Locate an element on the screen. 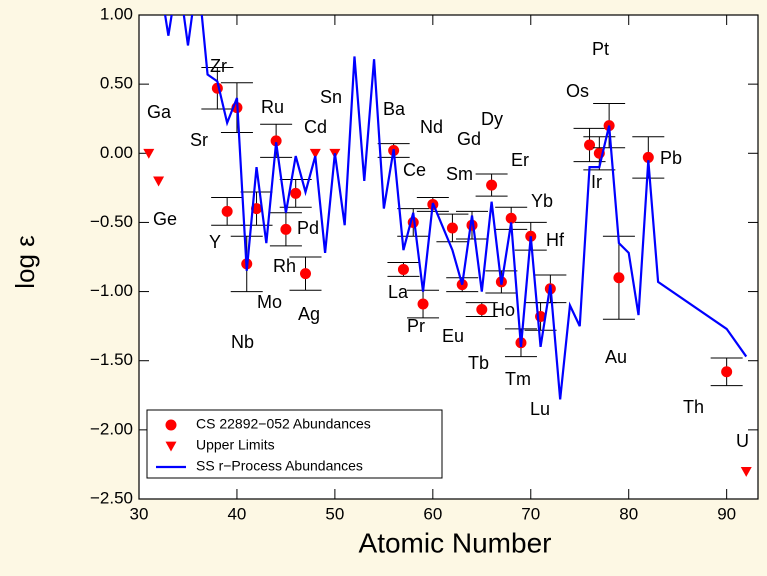 This screenshot has height=576, width=767. element-label: Sn is located at coordinates (331, 97).